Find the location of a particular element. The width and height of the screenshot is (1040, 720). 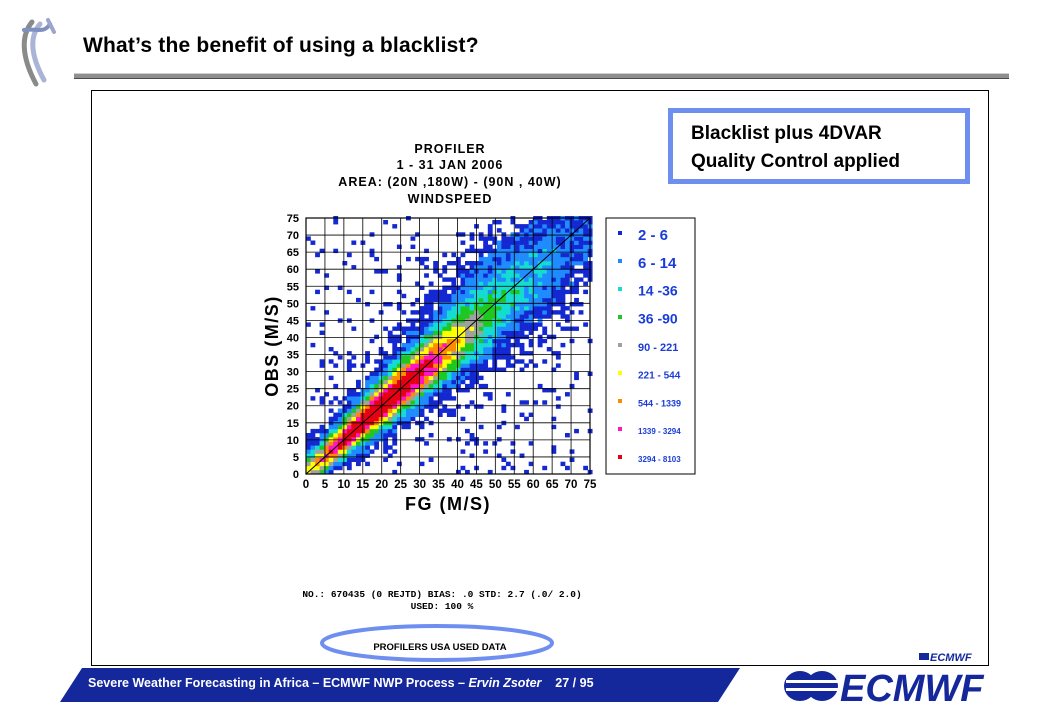

legend-swatch is located at coordinates (620, 429).